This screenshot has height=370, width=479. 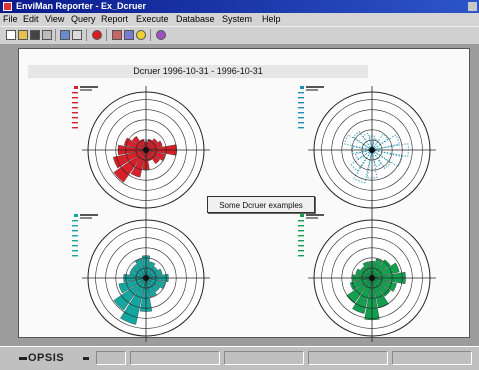 I want to click on bulb-icon, so click(x=141, y=35).